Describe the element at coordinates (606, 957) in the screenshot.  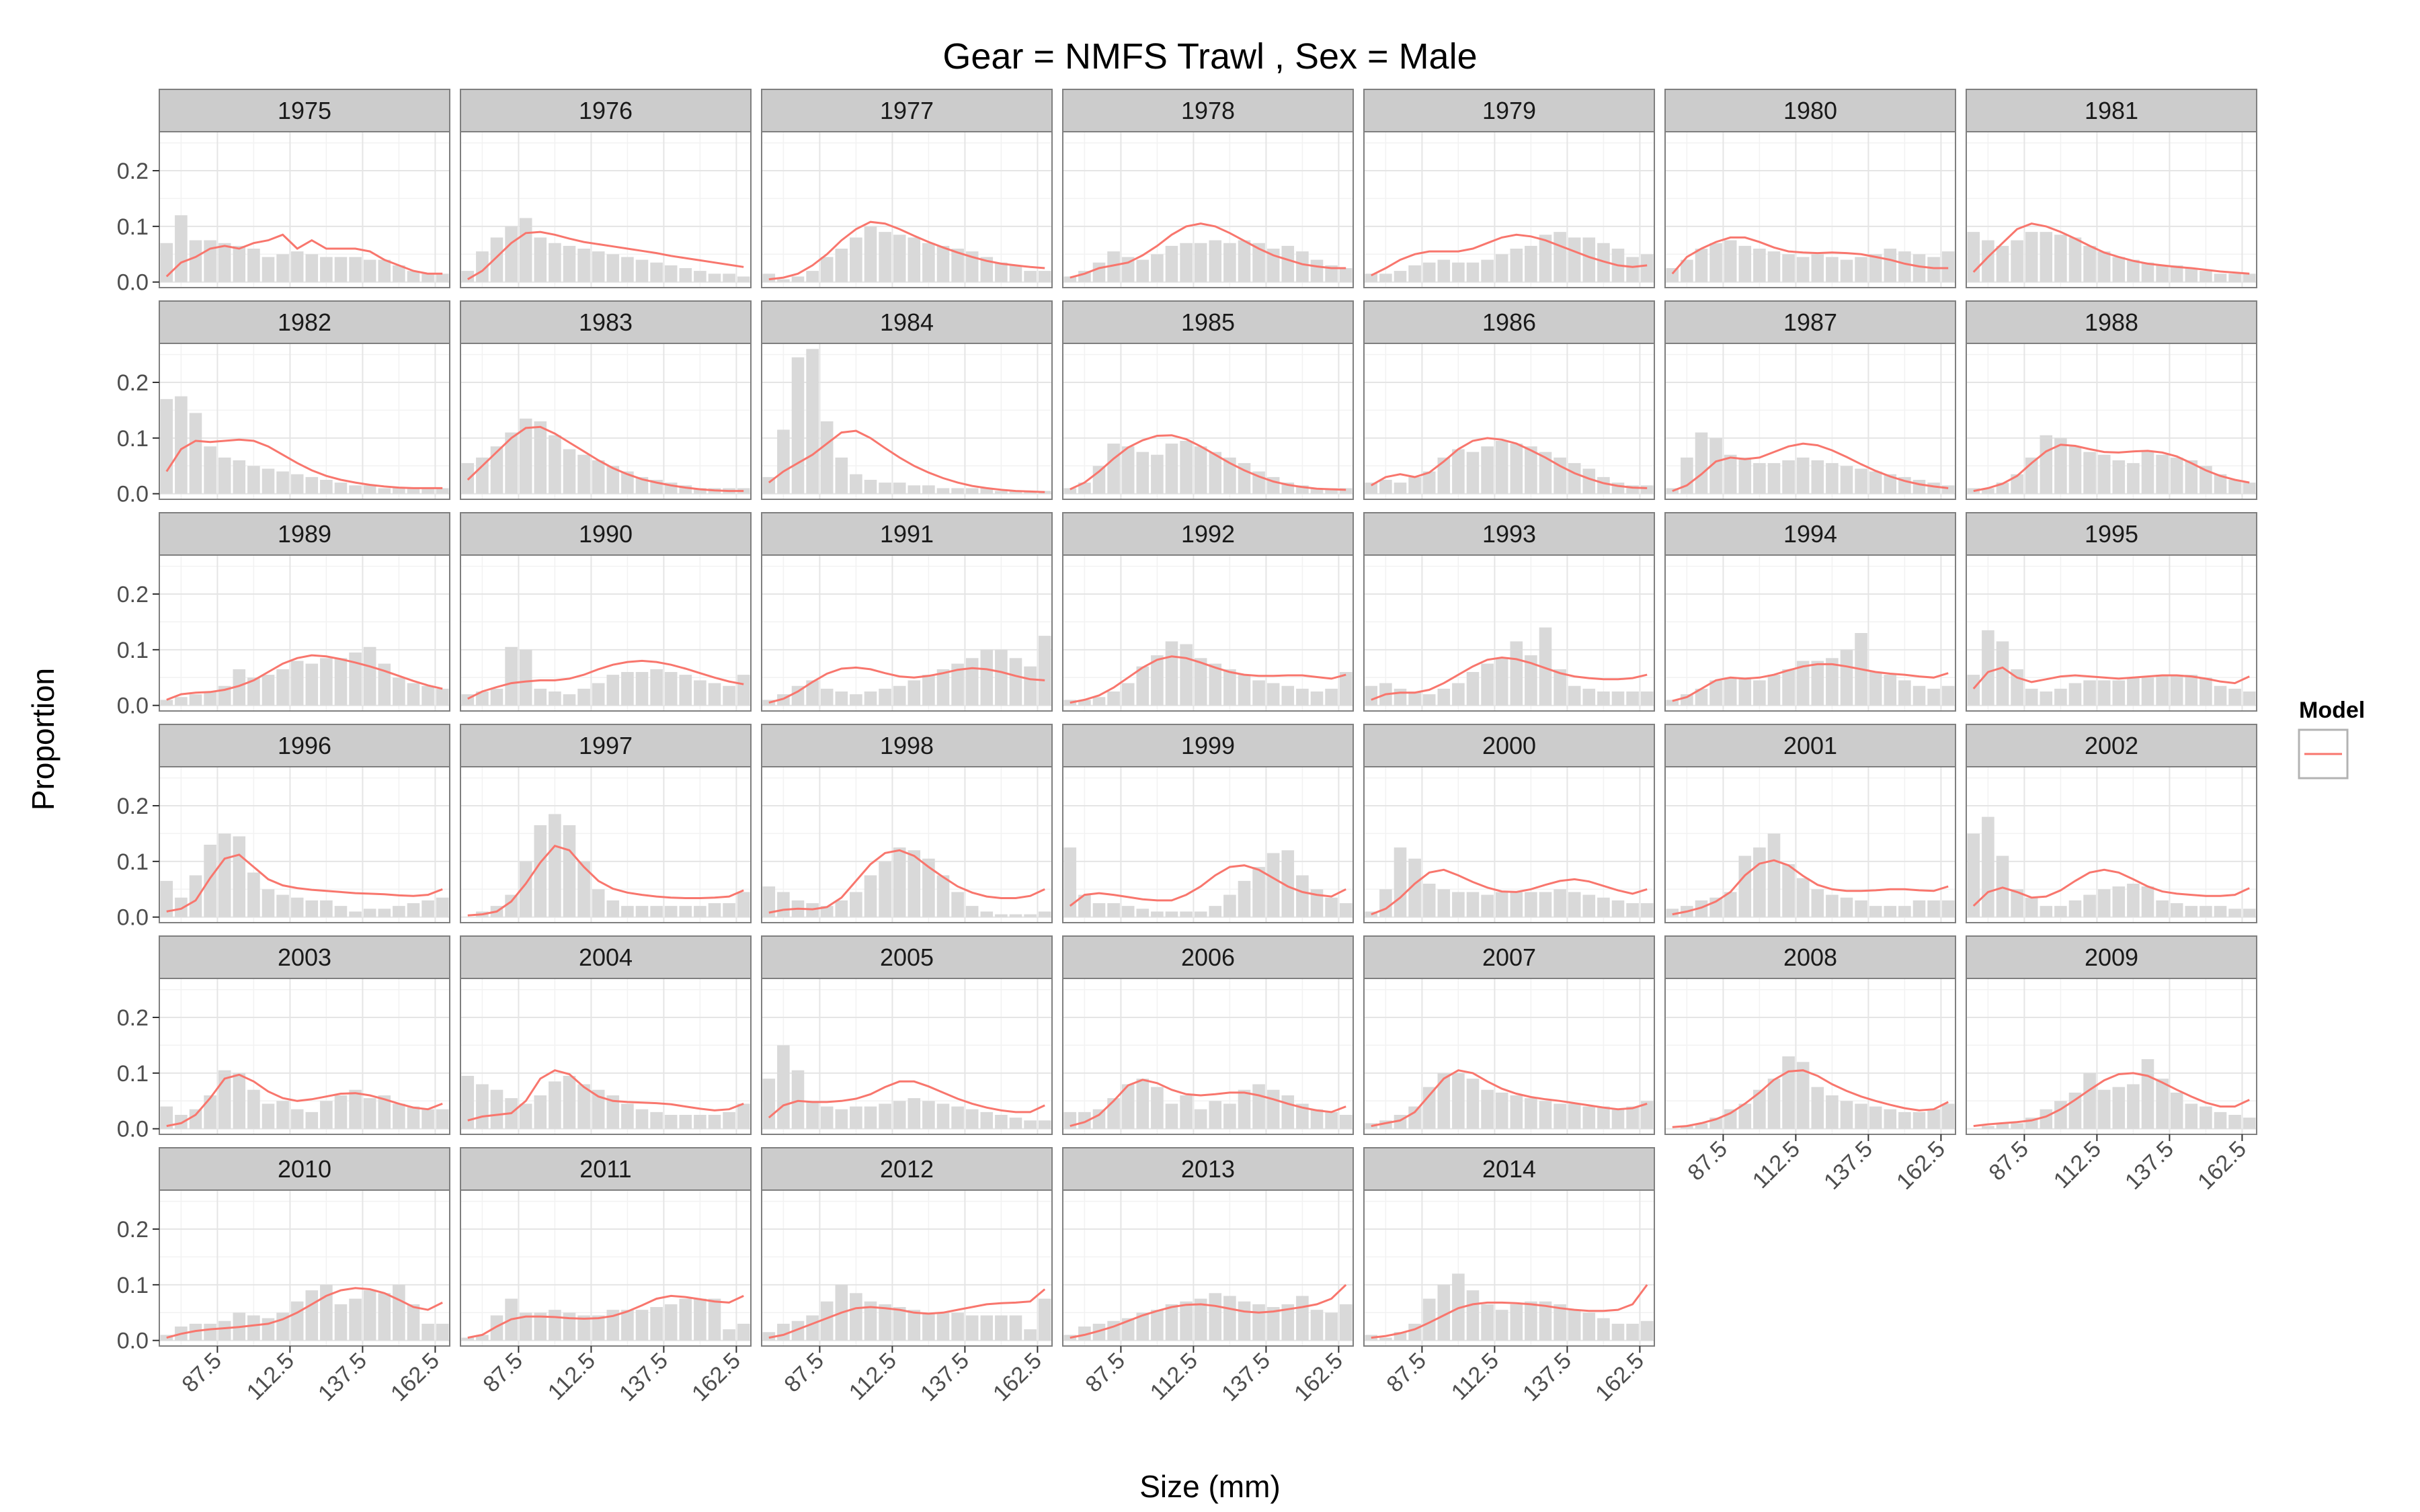
I see `strip-2004` at that location.